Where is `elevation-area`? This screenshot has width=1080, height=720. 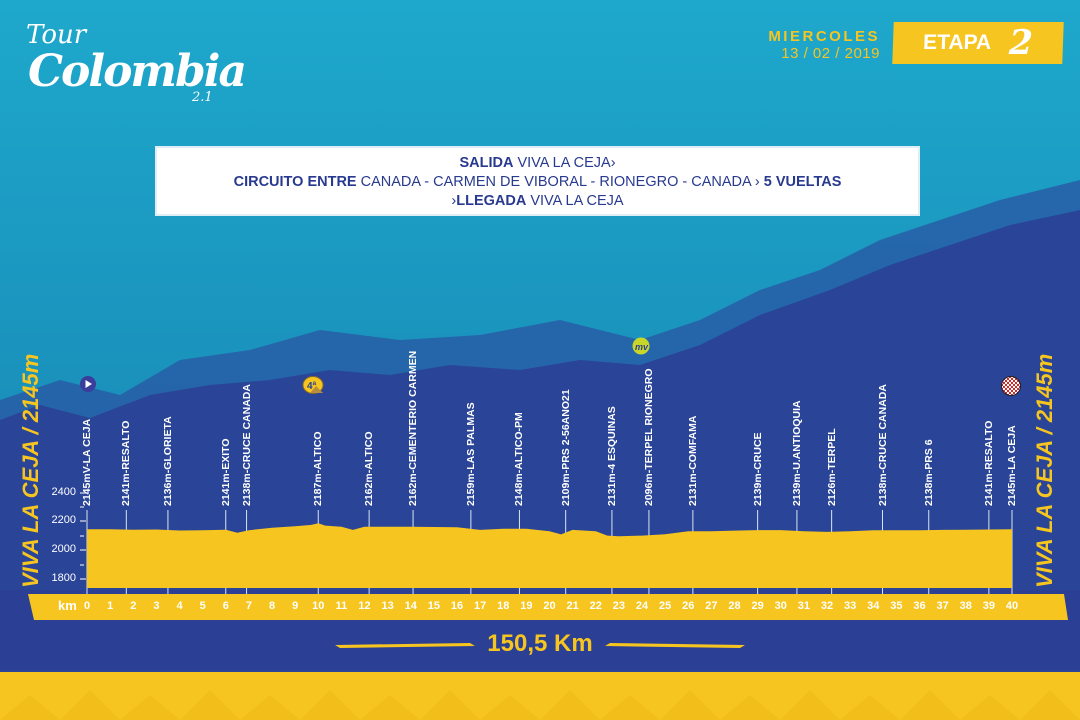
elevation-area is located at coordinates (549, 555).